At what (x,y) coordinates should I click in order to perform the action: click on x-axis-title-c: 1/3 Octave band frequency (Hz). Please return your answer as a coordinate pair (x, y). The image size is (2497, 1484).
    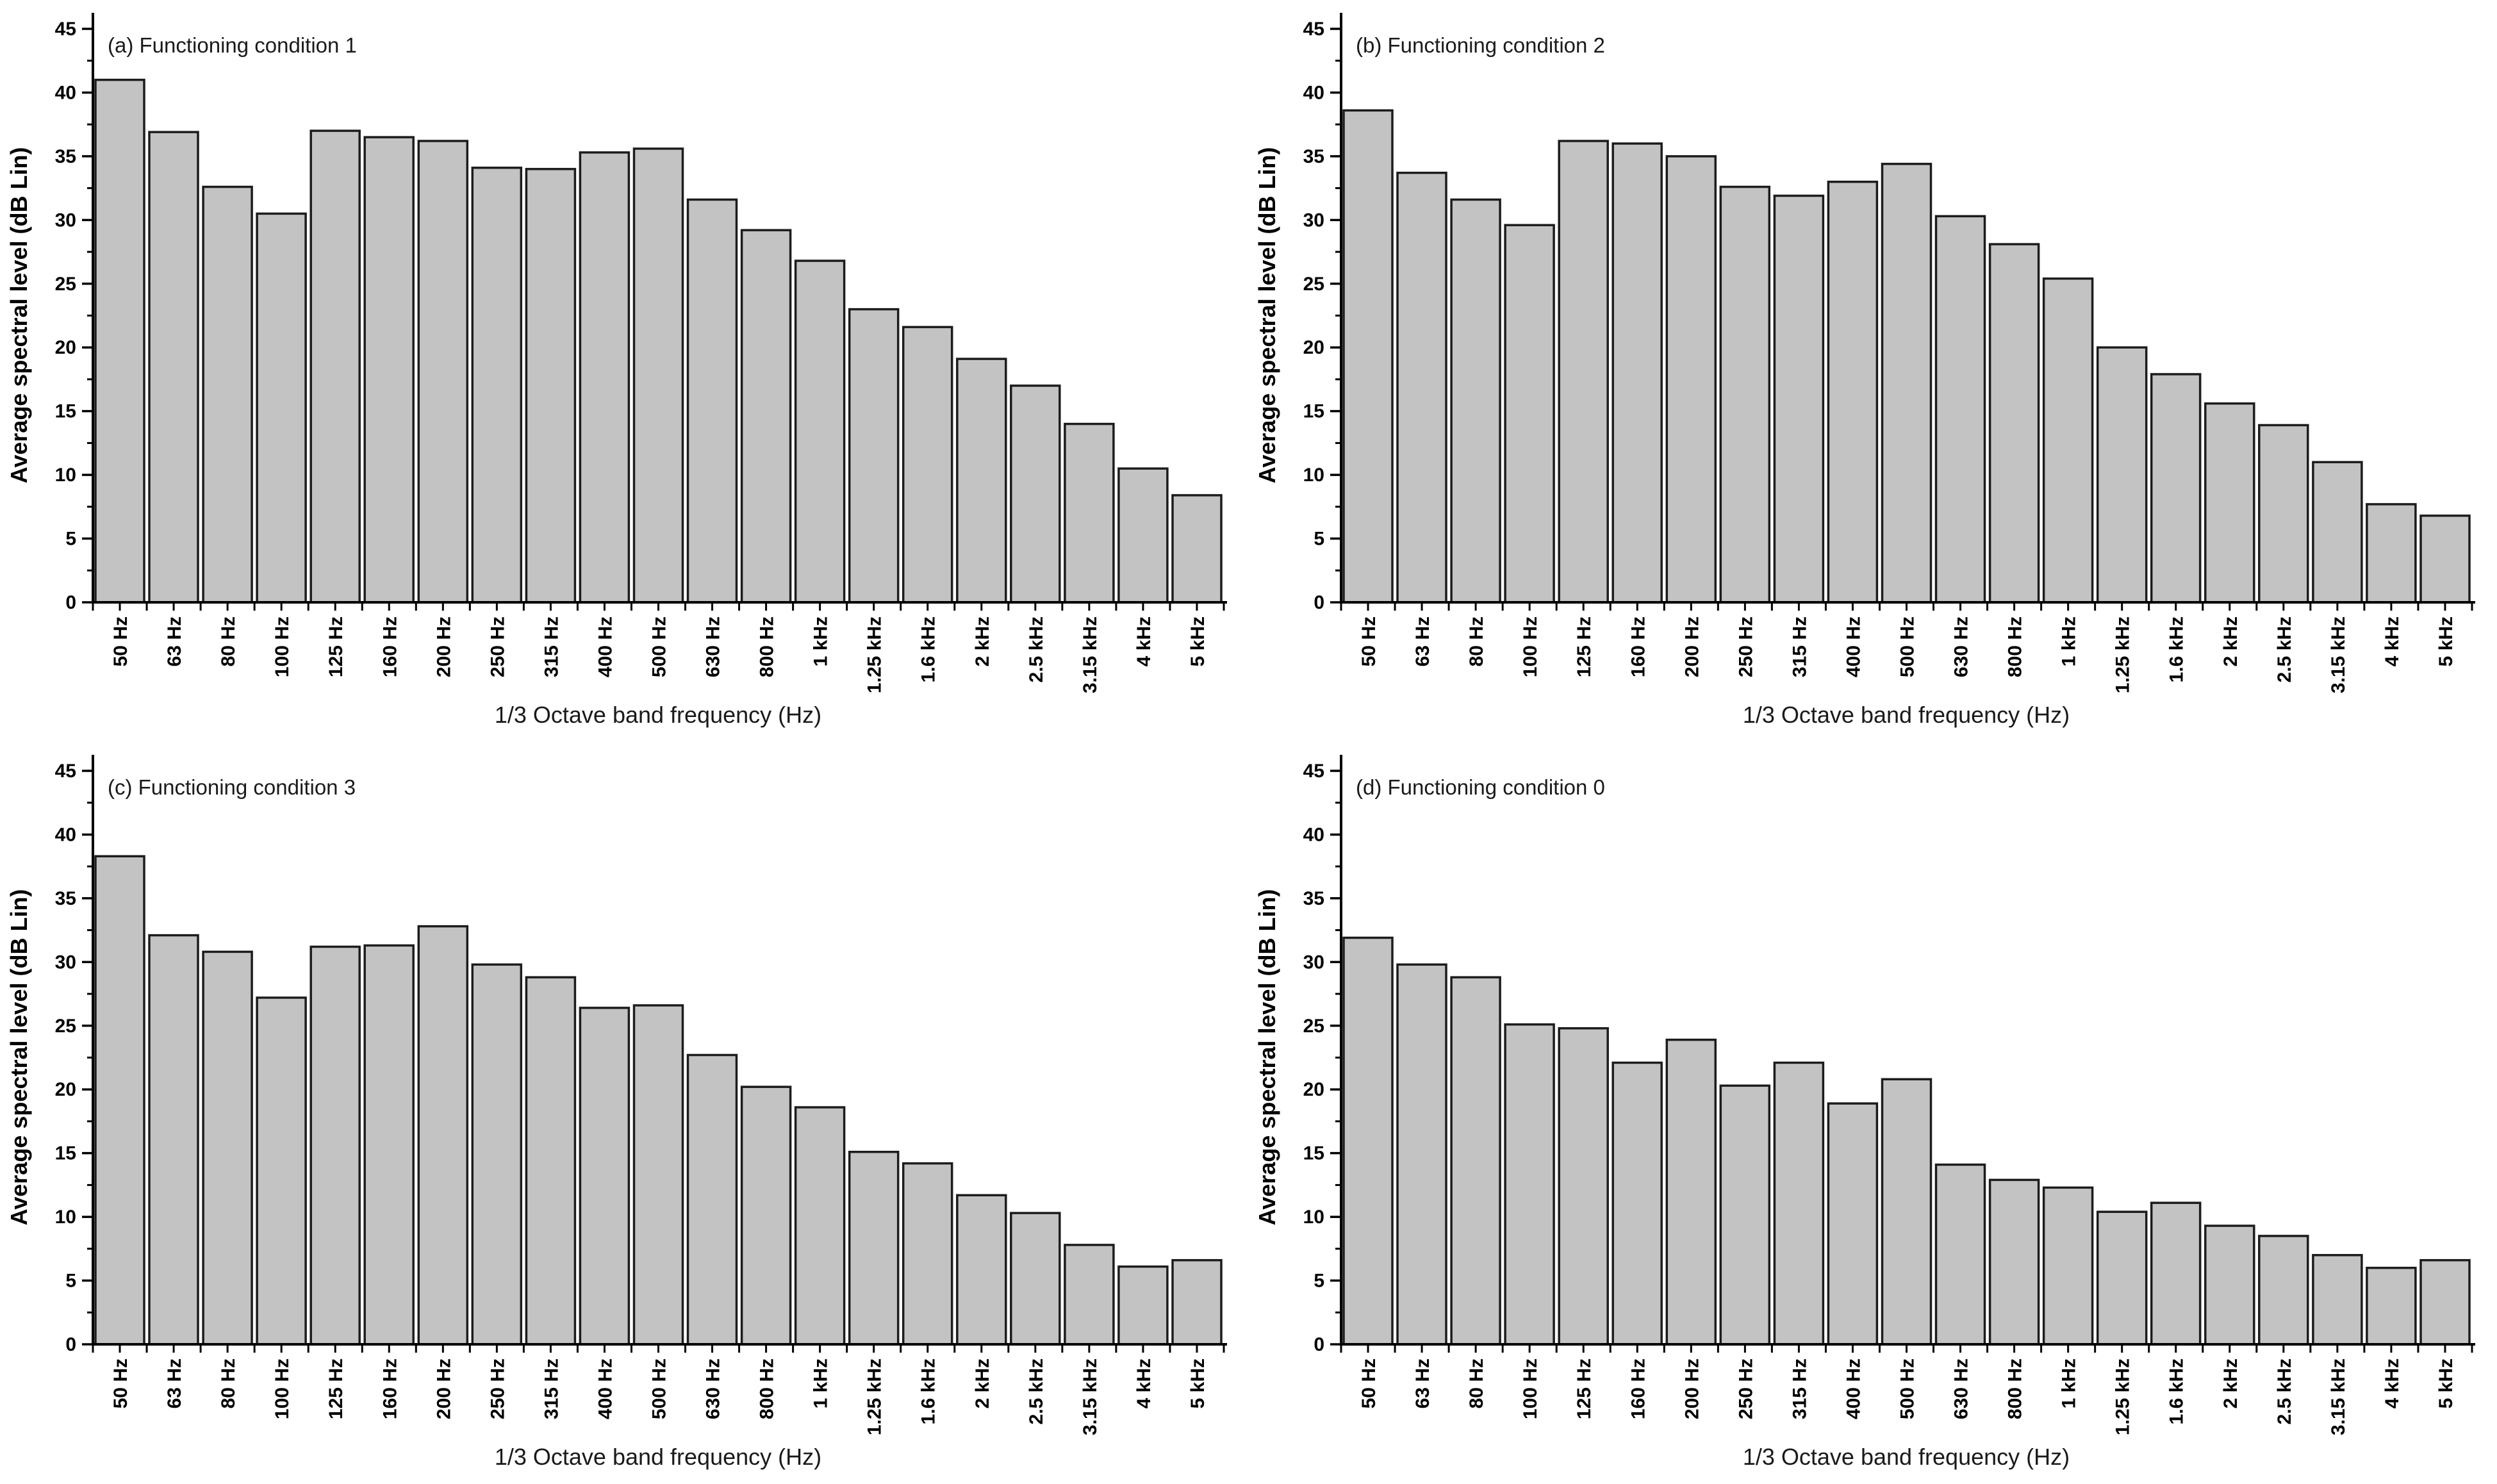
    Looking at the image, I should click on (658, 1457).